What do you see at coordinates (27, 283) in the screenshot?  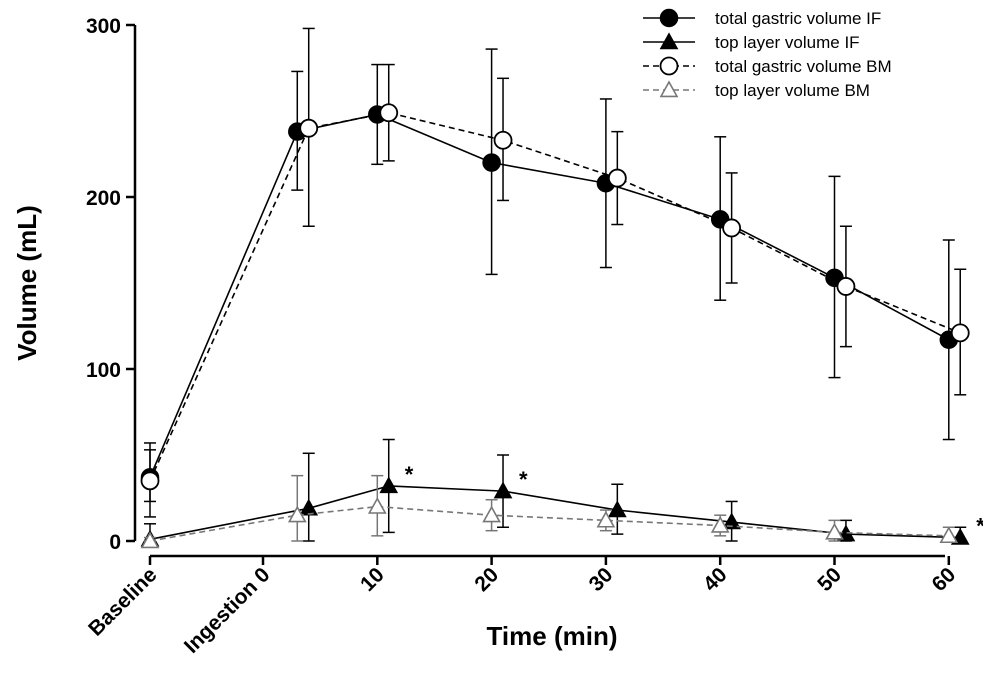 I see `y-axis-title: Volume (mL)` at bounding box center [27, 283].